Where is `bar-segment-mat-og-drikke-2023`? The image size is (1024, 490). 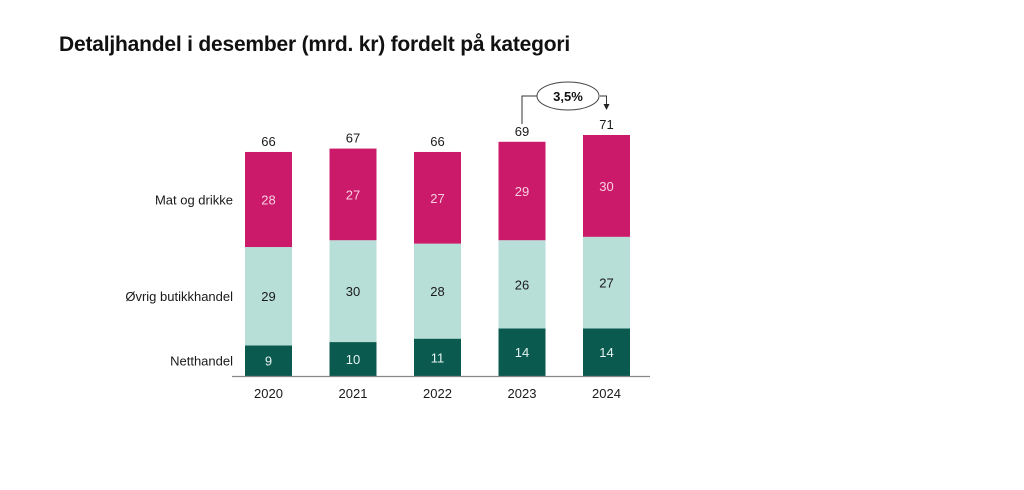 bar-segment-mat-og-drikke-2023 is located at coordinates (522, 191).